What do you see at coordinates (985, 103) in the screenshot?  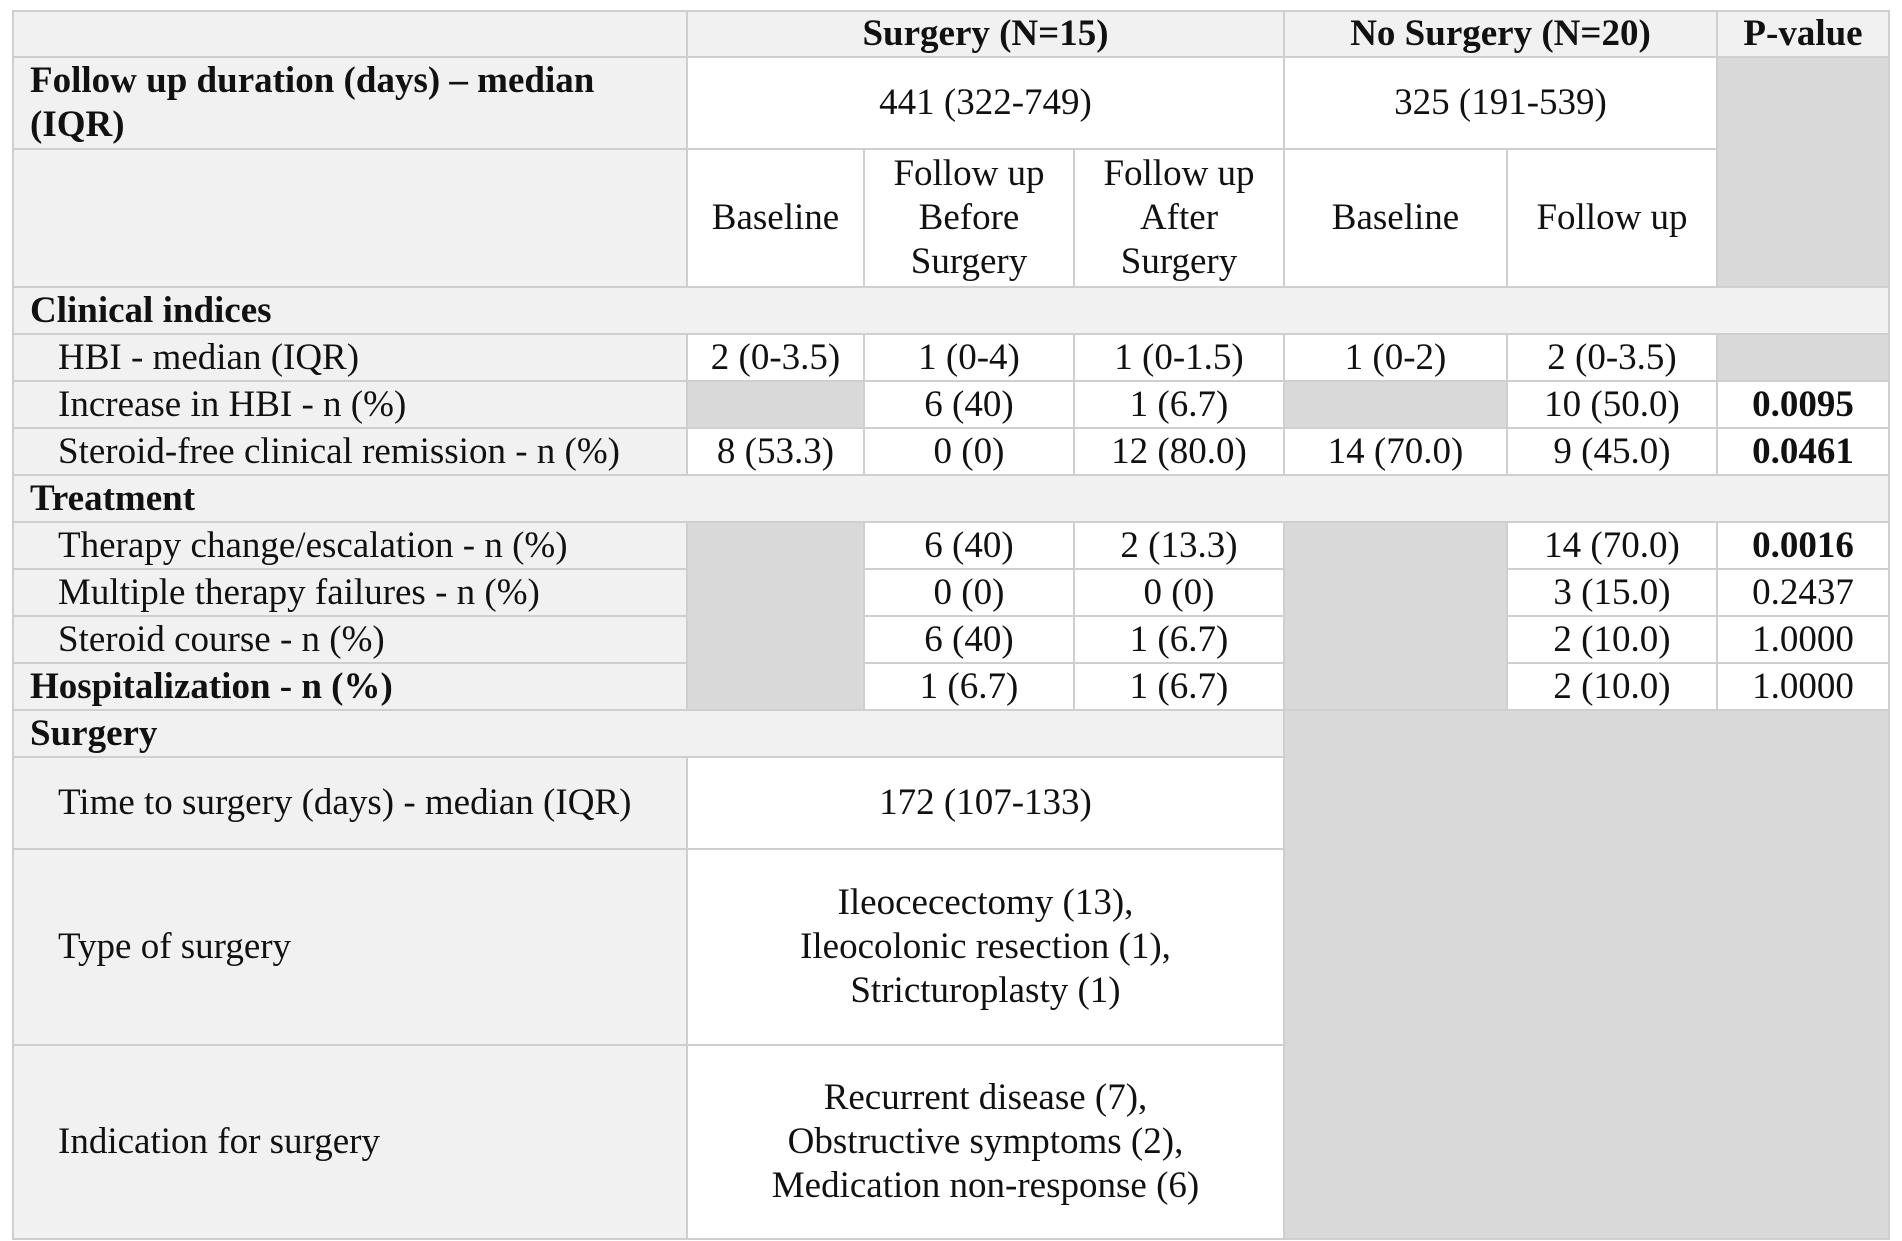 I see `followup-duration-surgery: 441 (322-749)` at bounding box center [985, 103].